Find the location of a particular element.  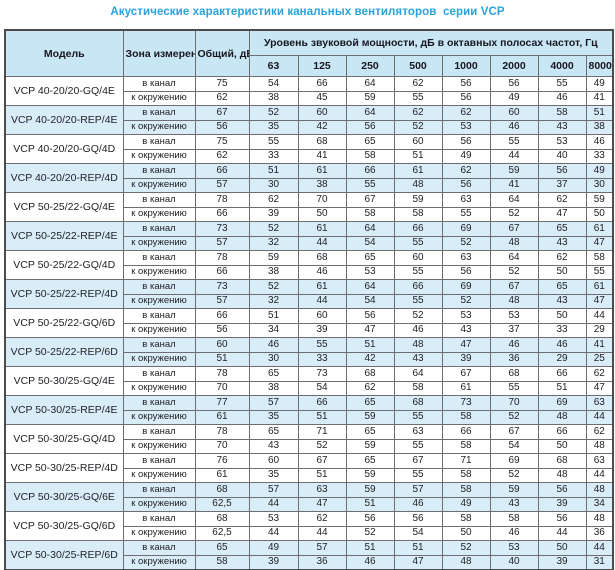

level-cell-4000hz: 55 is located at coordinates (562, 84).